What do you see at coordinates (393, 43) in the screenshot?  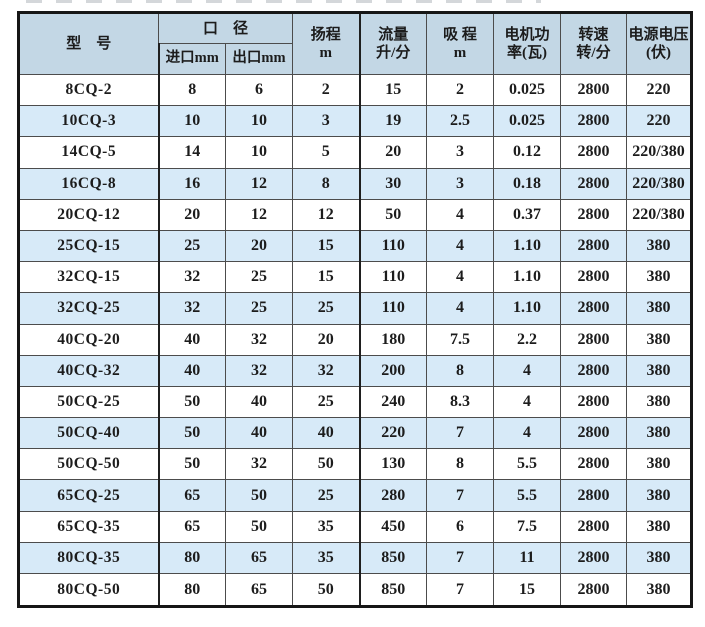 I see `header-flow: 流量 升/分` at bounding box center [393, 43].